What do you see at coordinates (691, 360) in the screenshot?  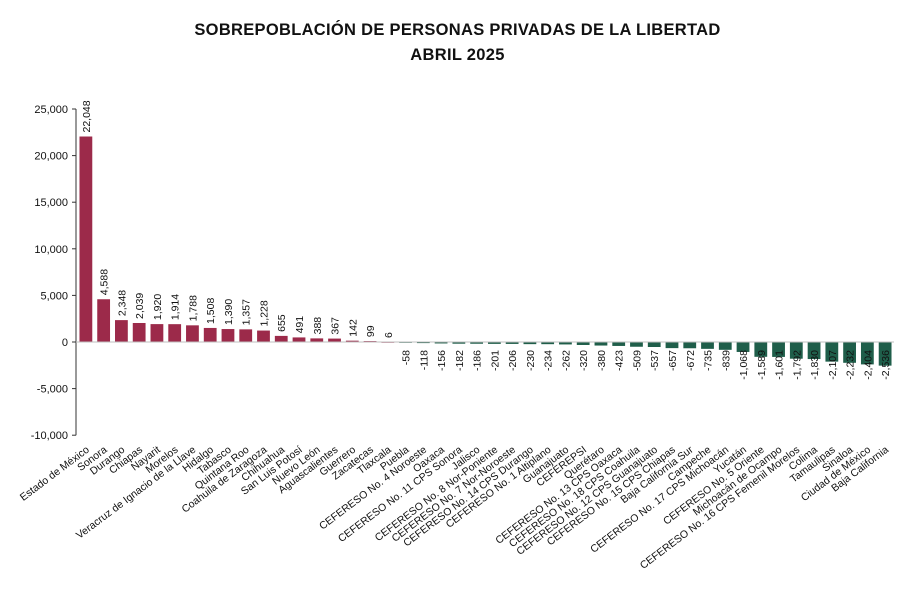 I see `bar-value-label: -672` at bounding box center [691, 360].